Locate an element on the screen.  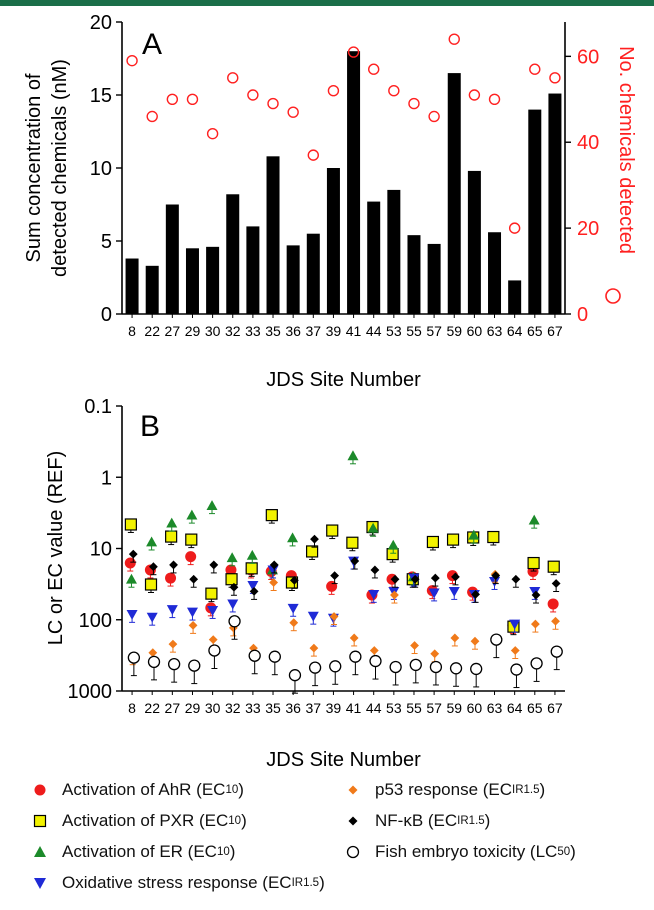
panel-b-xtick-label: 35 is located at coordinates (273, 708).